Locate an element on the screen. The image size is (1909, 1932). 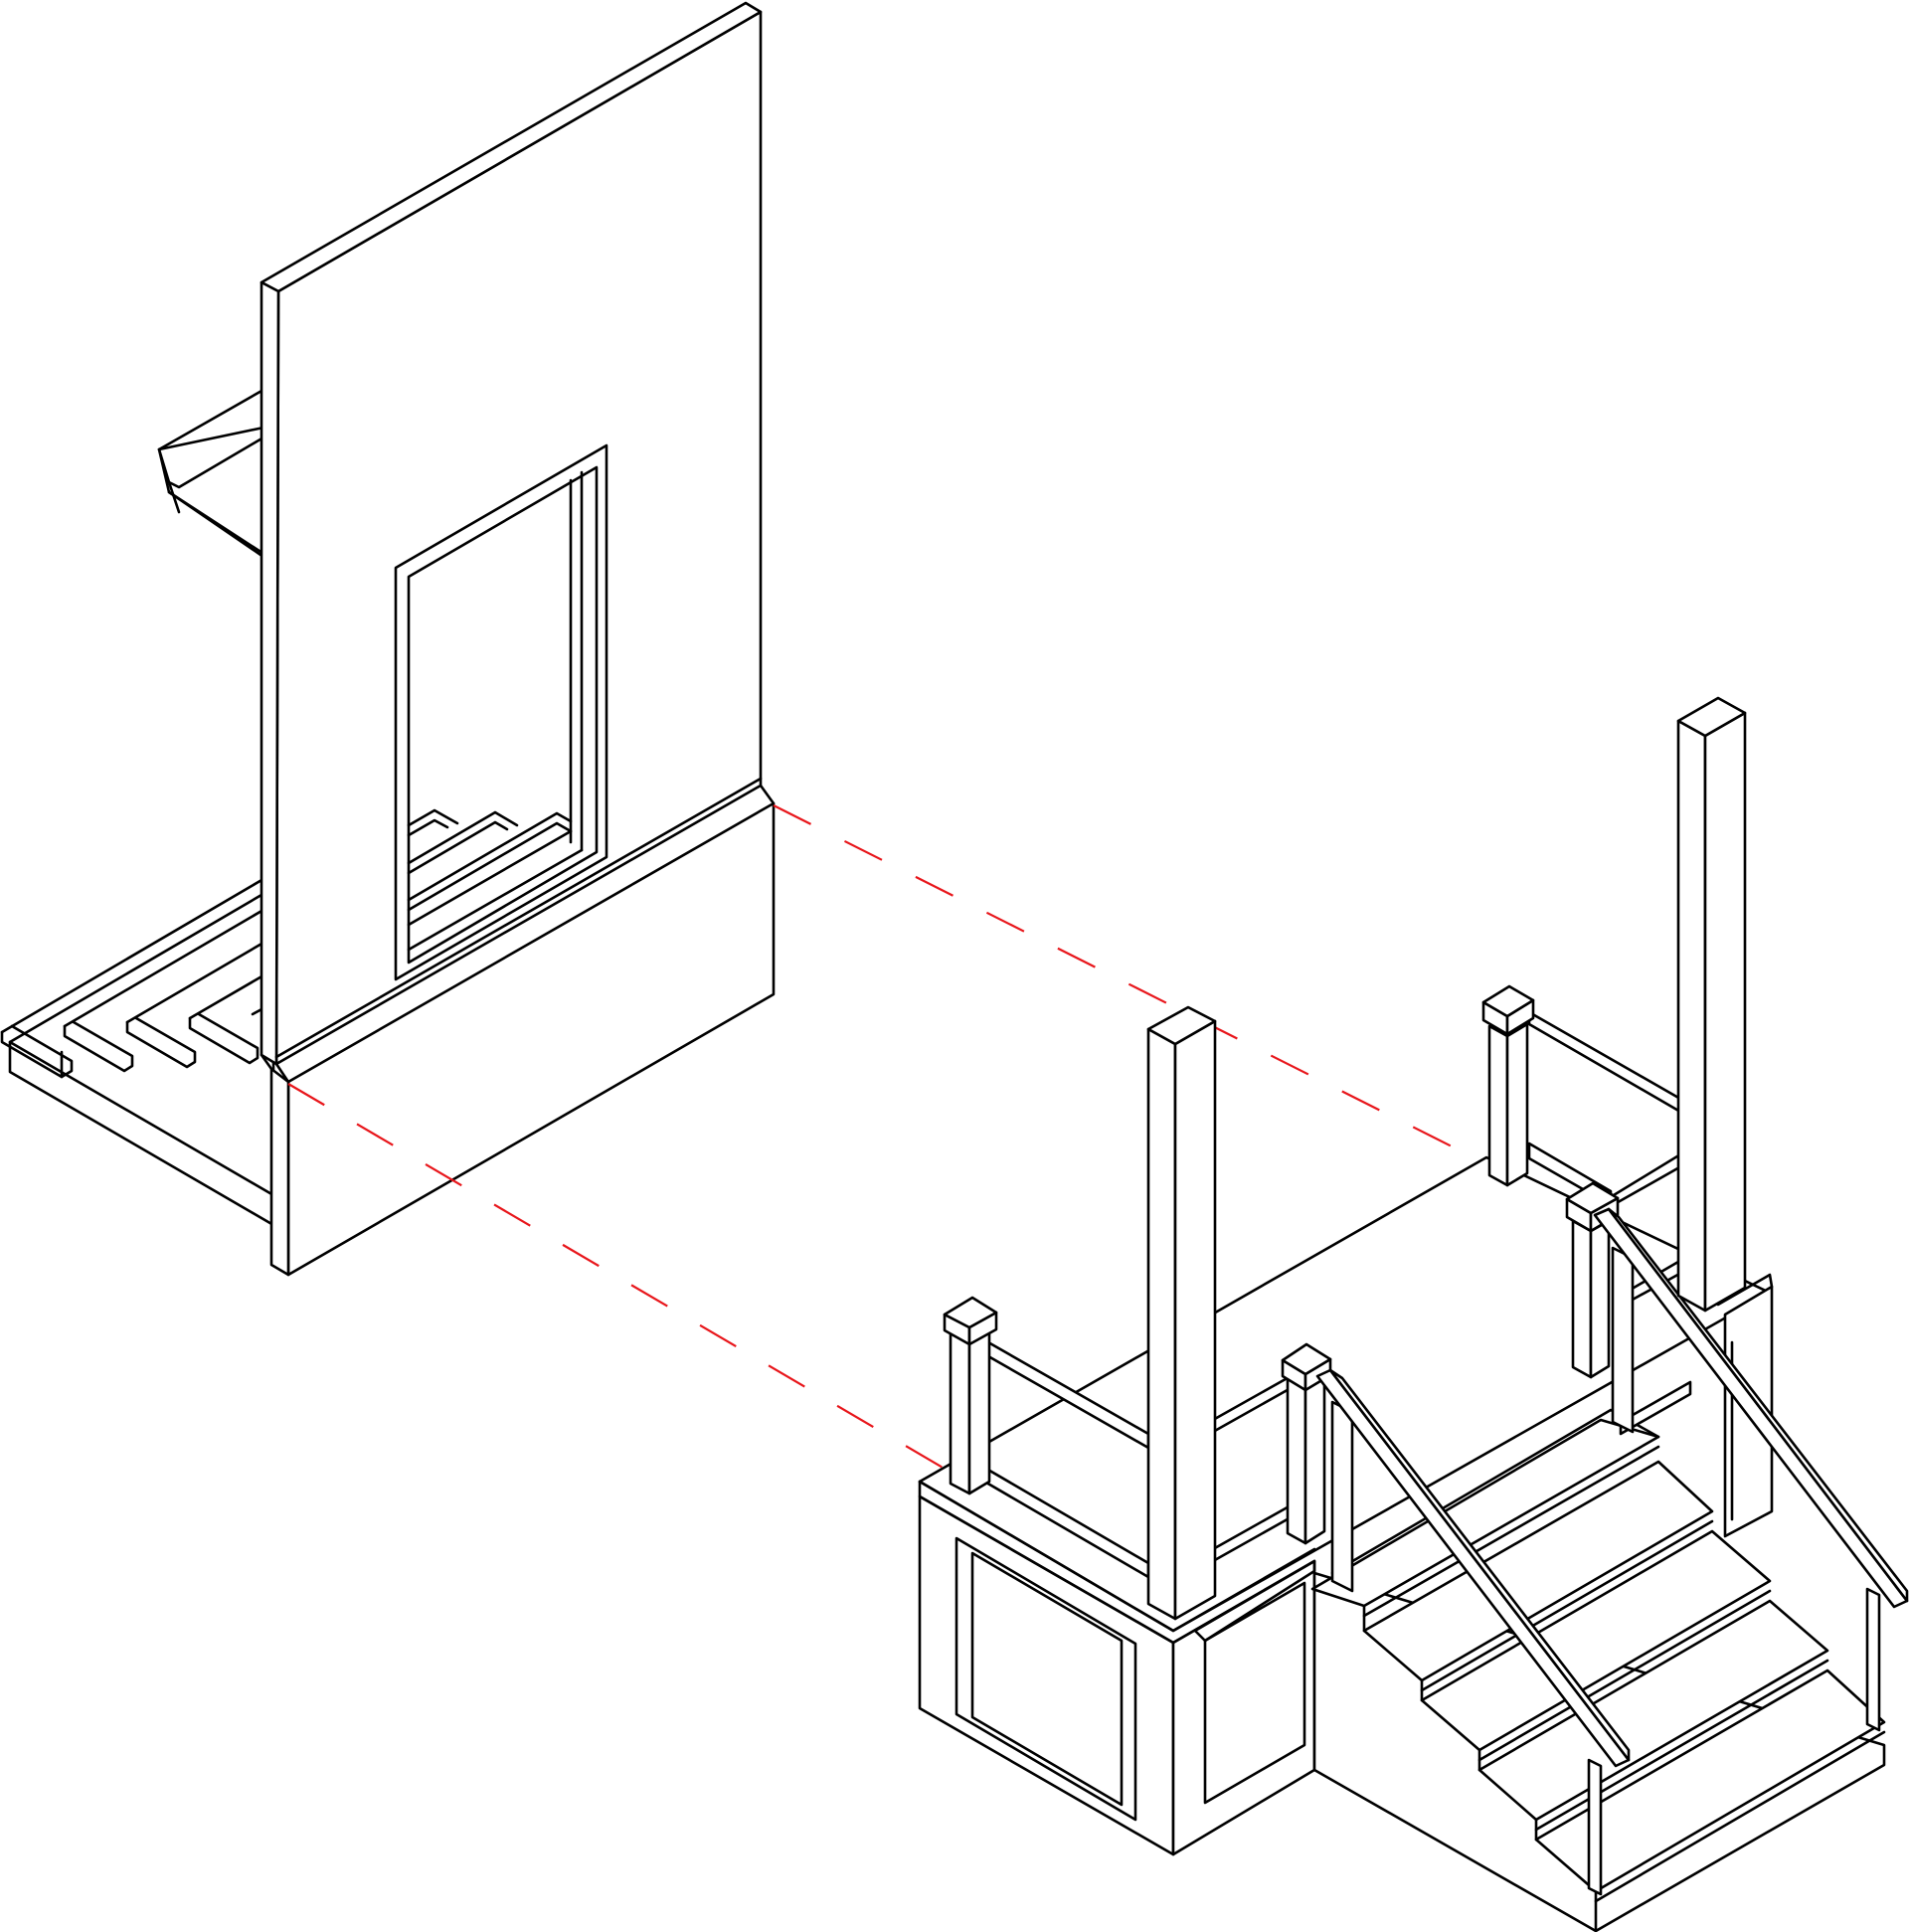
wall-window-opening is located at coordinates (501, 712).